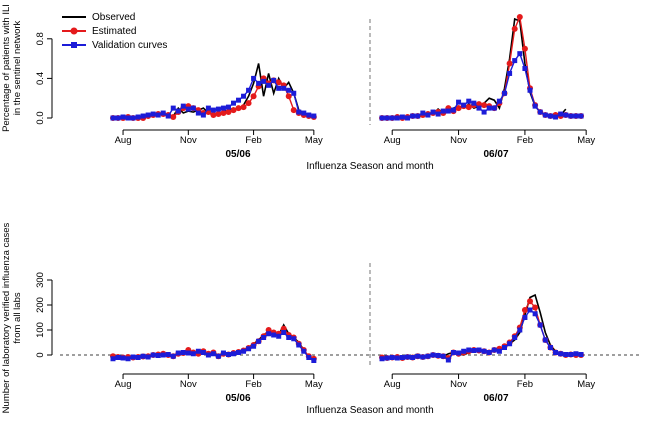 The width and height of the screenshot is (662, 423). I want to click on x-axis-season-1: Aug Nov Feb May, so click(489, 137).